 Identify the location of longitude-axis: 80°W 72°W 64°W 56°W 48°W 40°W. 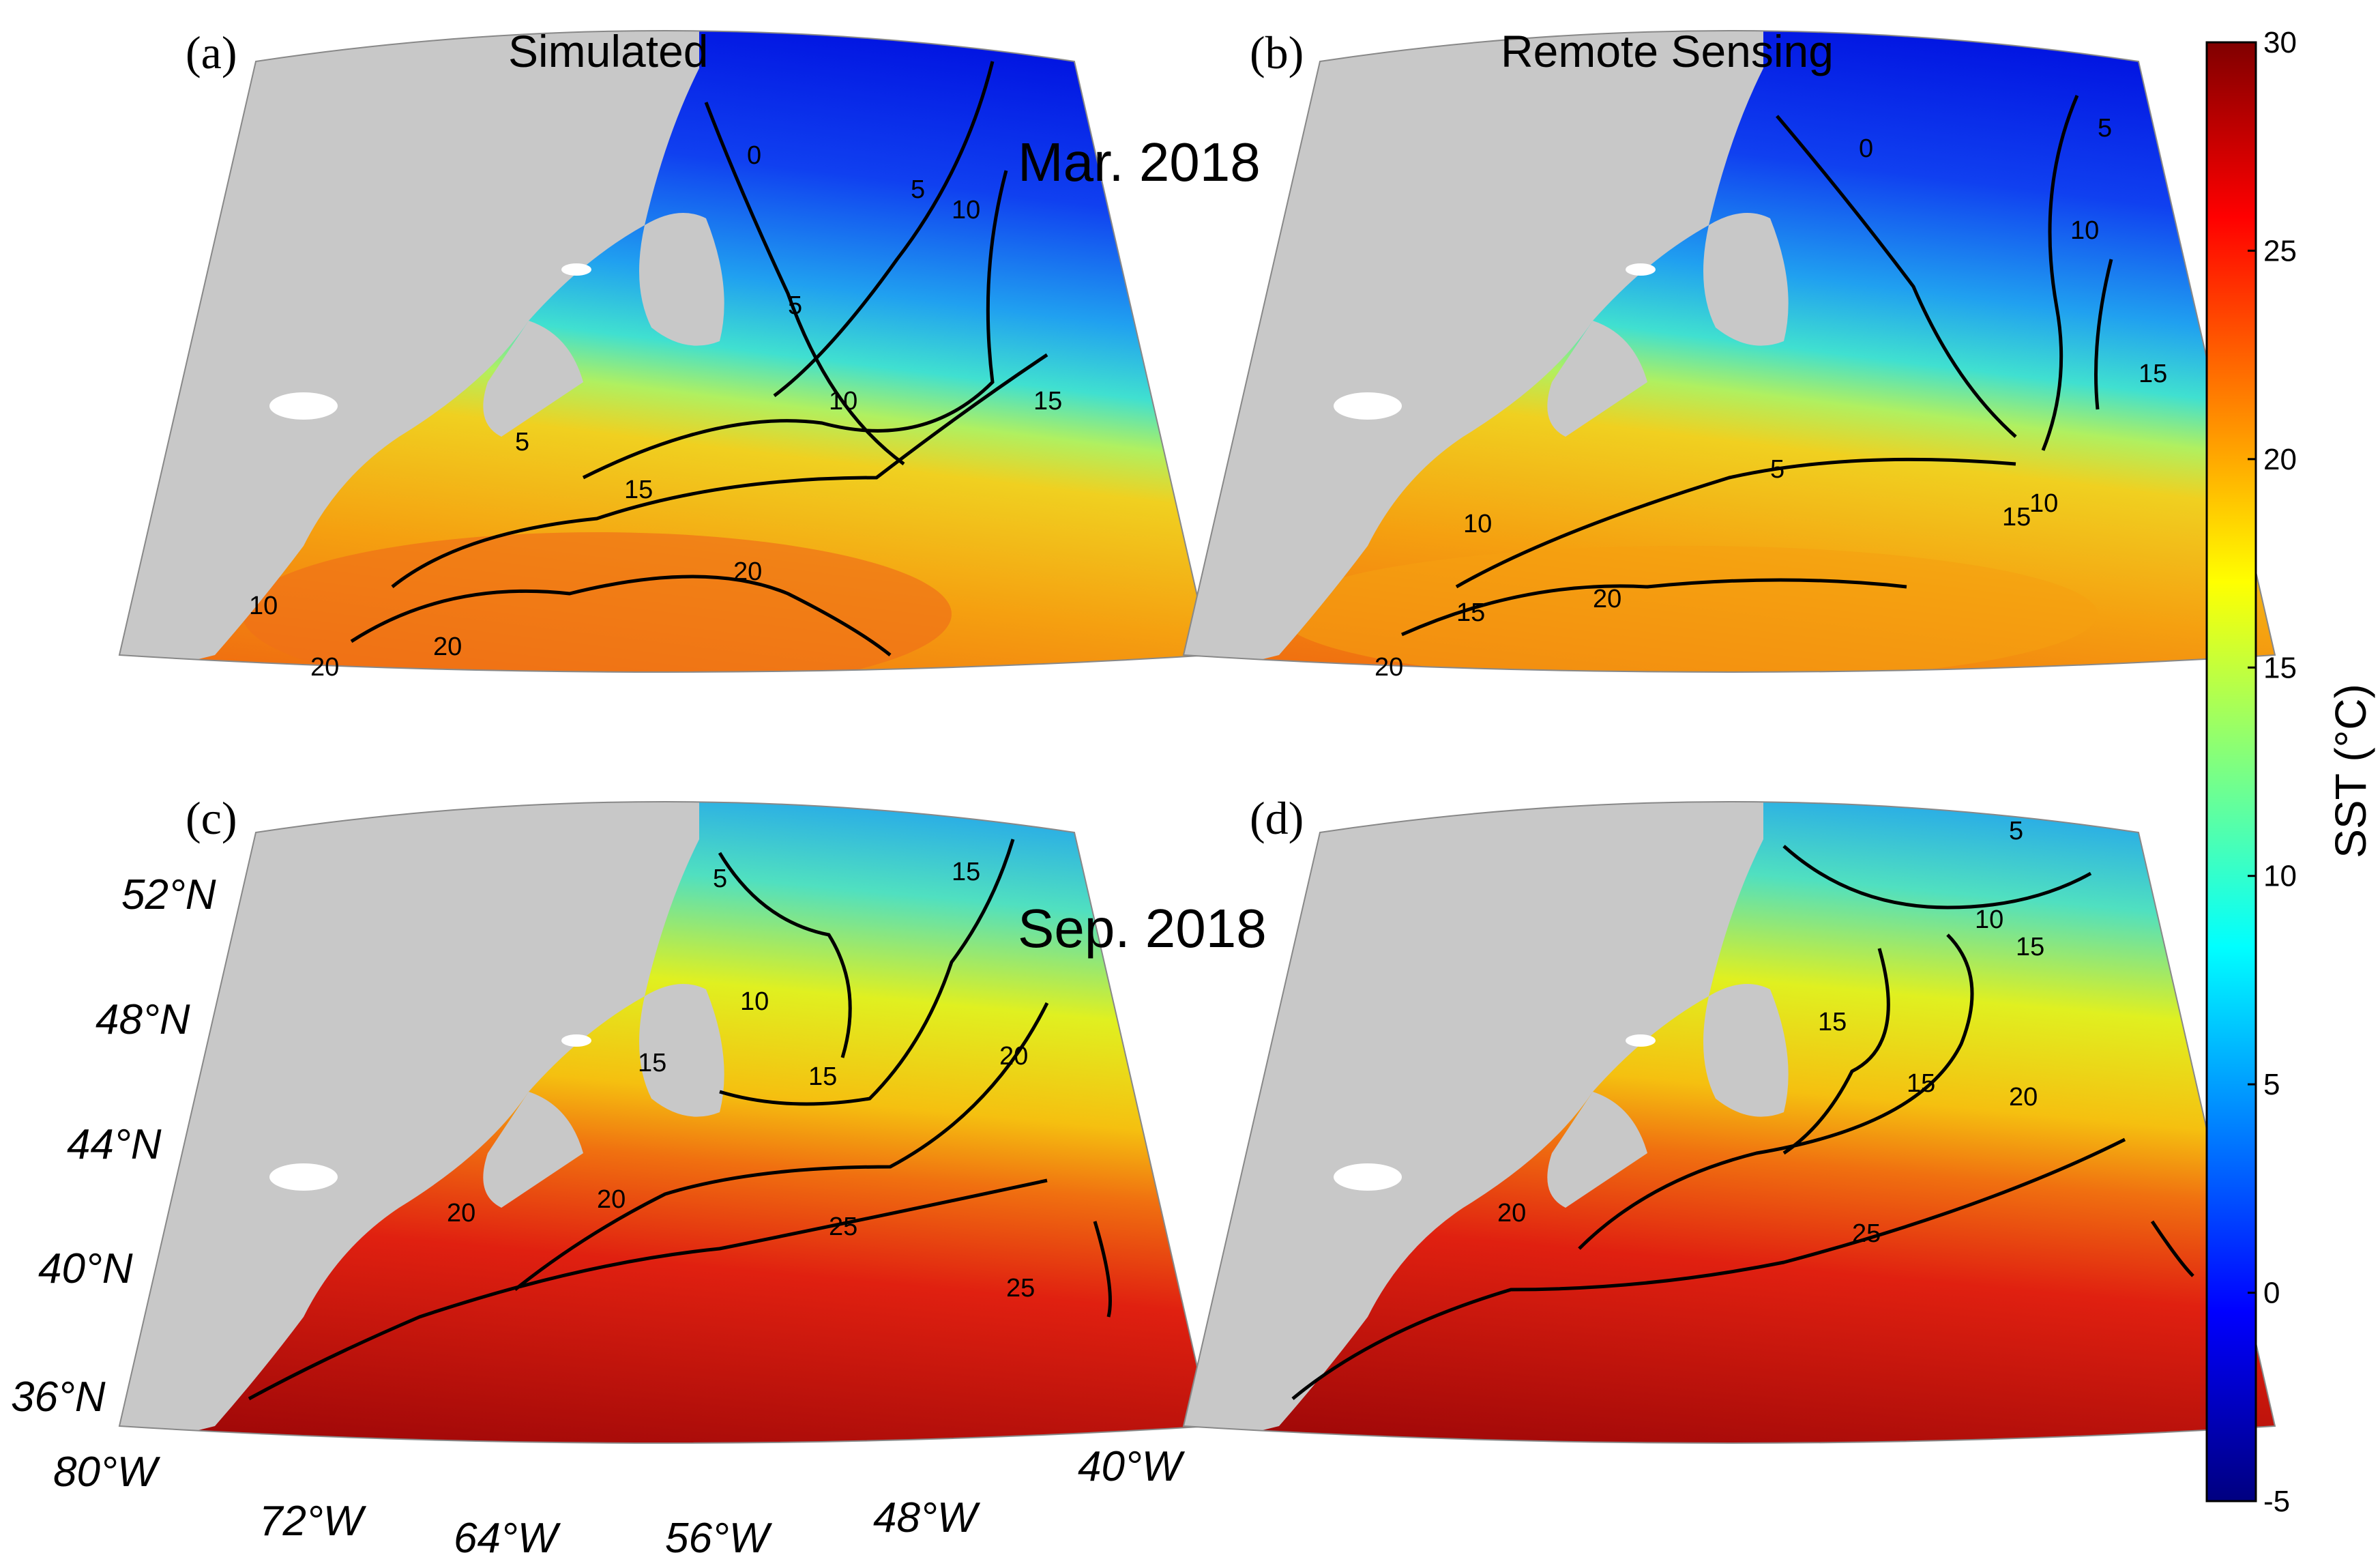
(619, 1503).